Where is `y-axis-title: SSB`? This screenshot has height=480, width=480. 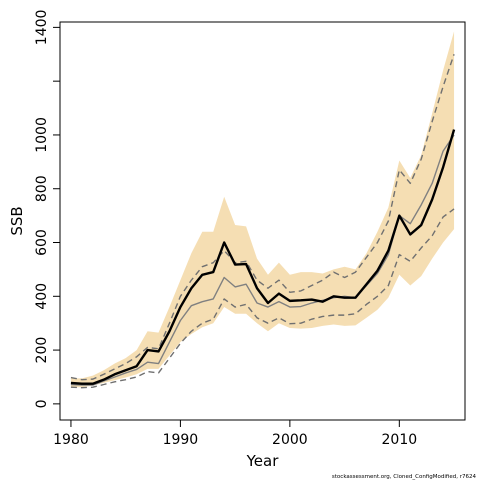
y-axis-title: SSB is located at coordinates (17, 220).